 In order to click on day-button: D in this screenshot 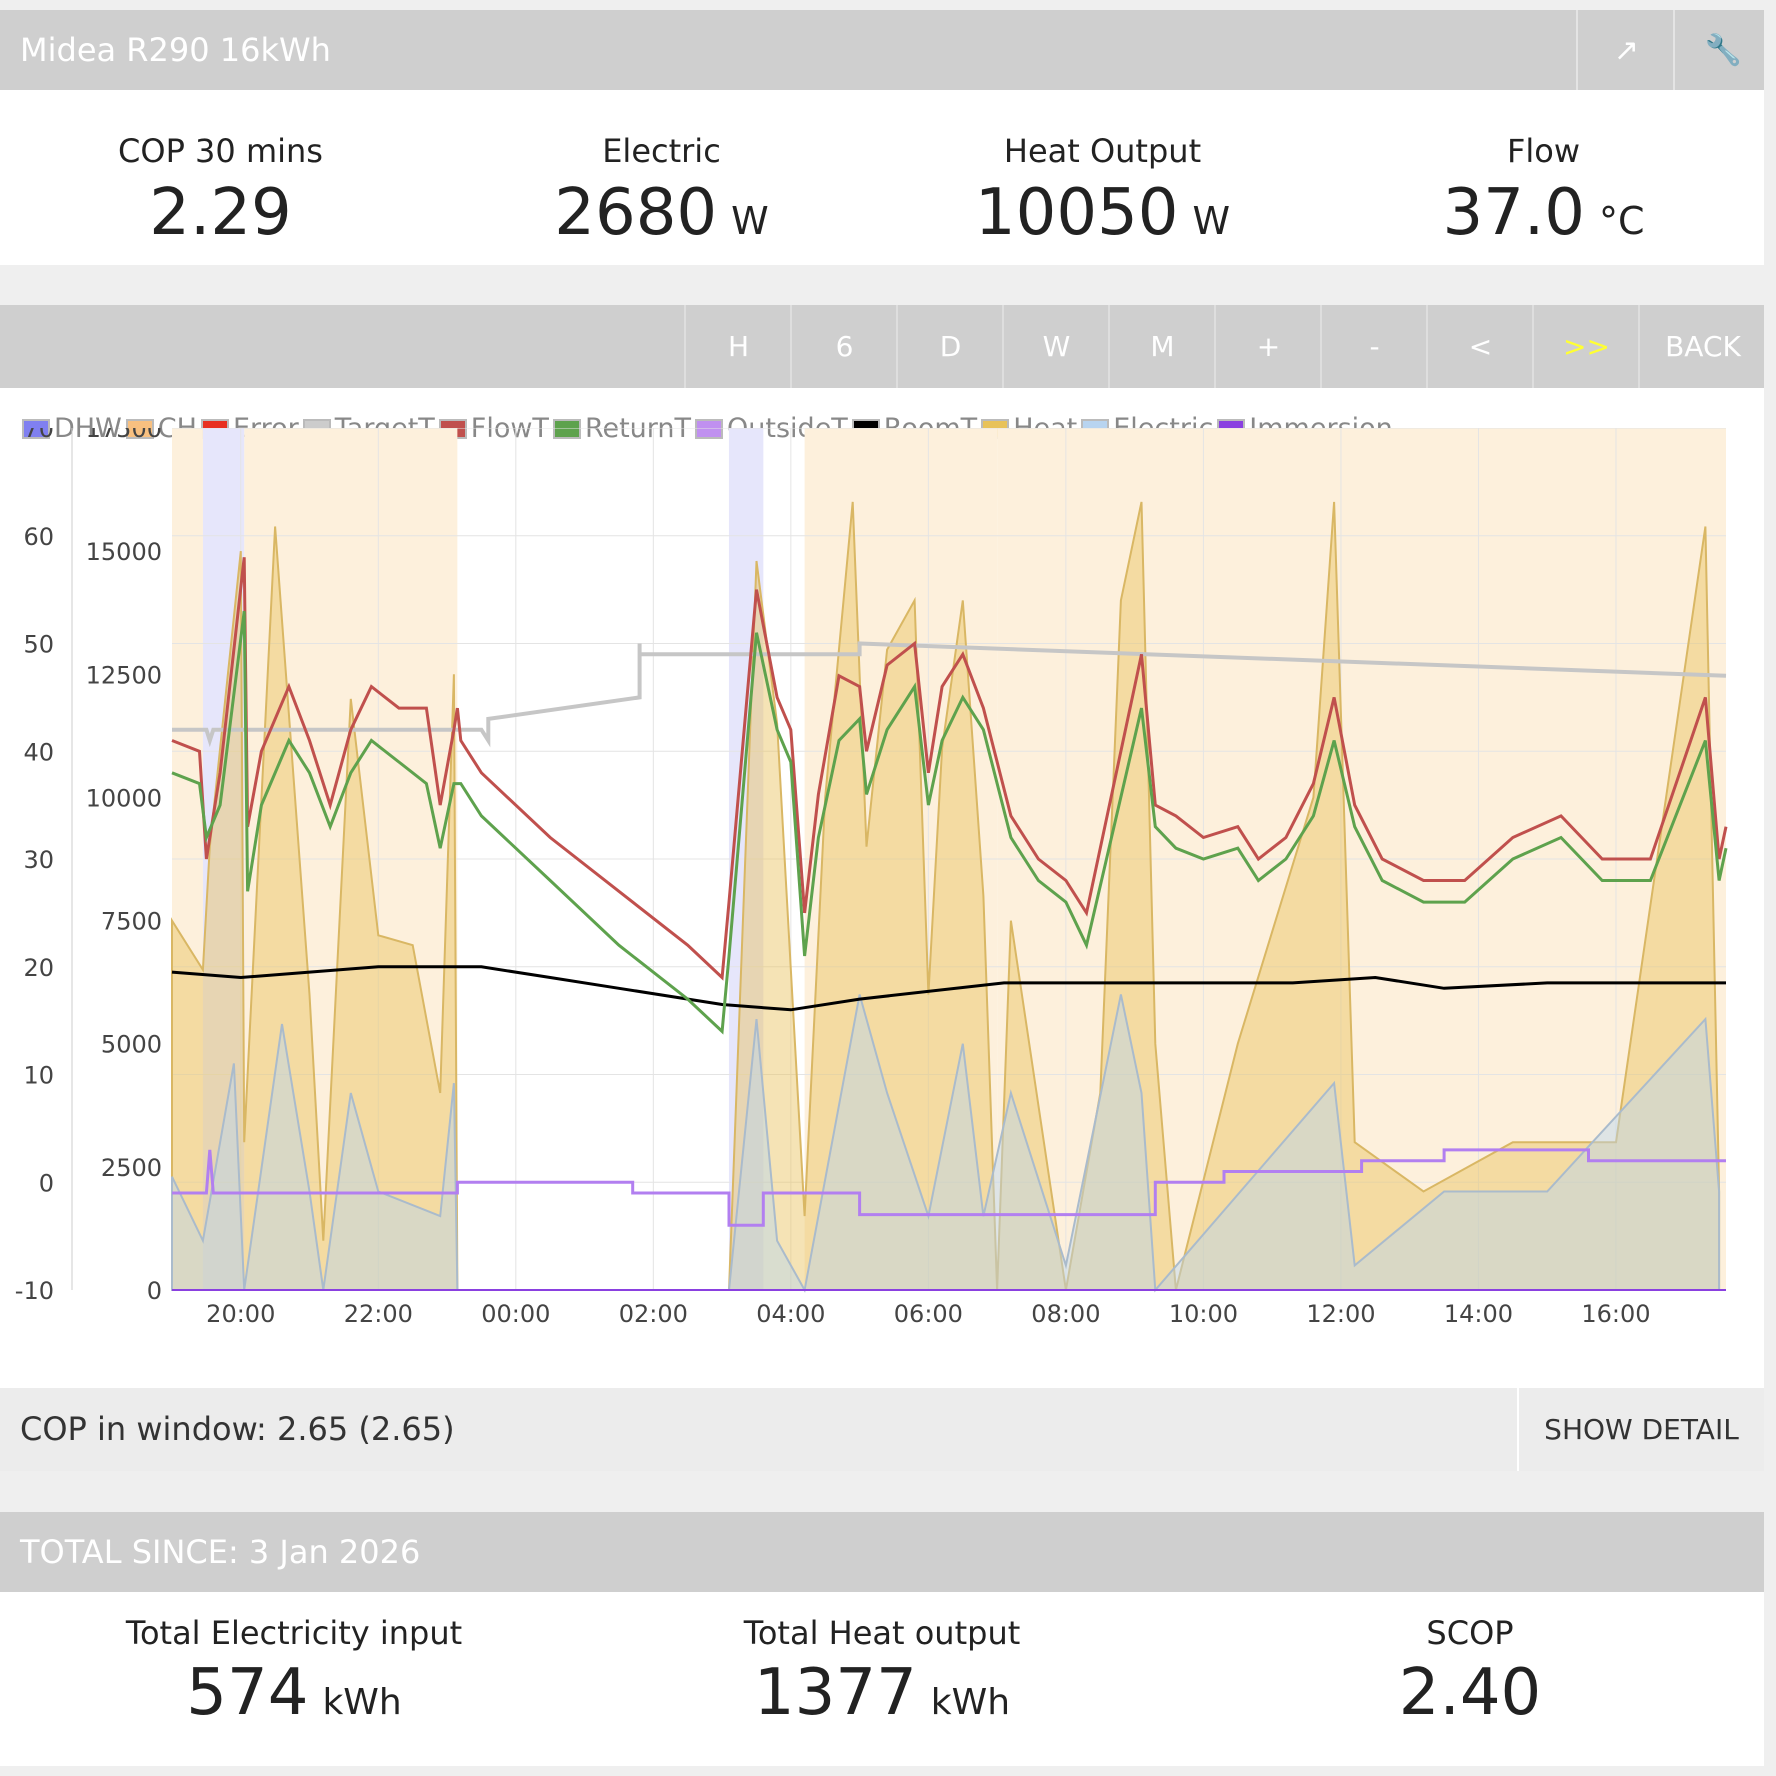, I will do `click(949, 346)`.